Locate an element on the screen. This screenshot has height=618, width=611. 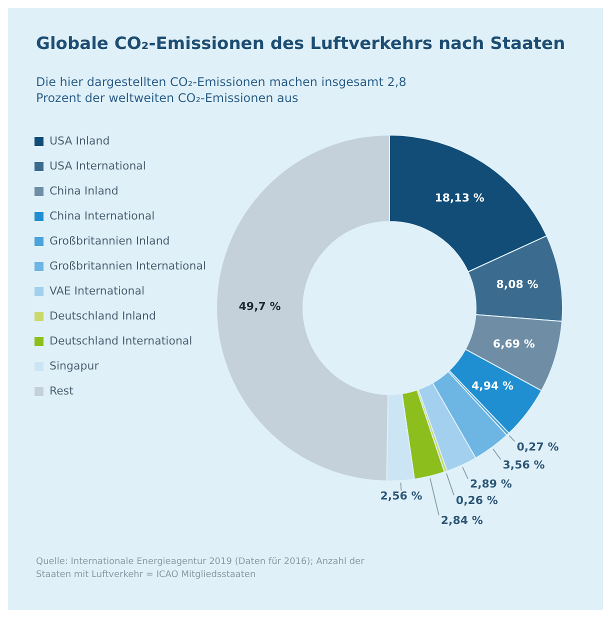
data-label: 2,89 % is located at coordinates (491, 485).